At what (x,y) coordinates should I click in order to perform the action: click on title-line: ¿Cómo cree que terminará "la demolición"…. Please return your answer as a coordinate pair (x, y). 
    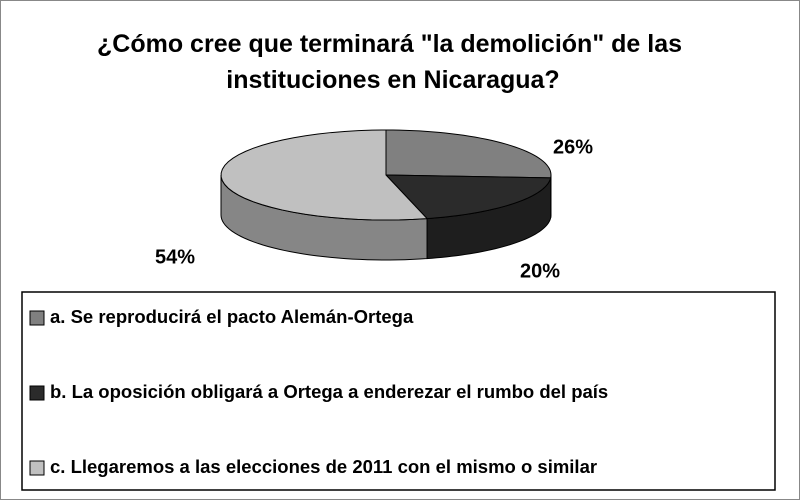
    Looking at the image, I should click on (389, 44).